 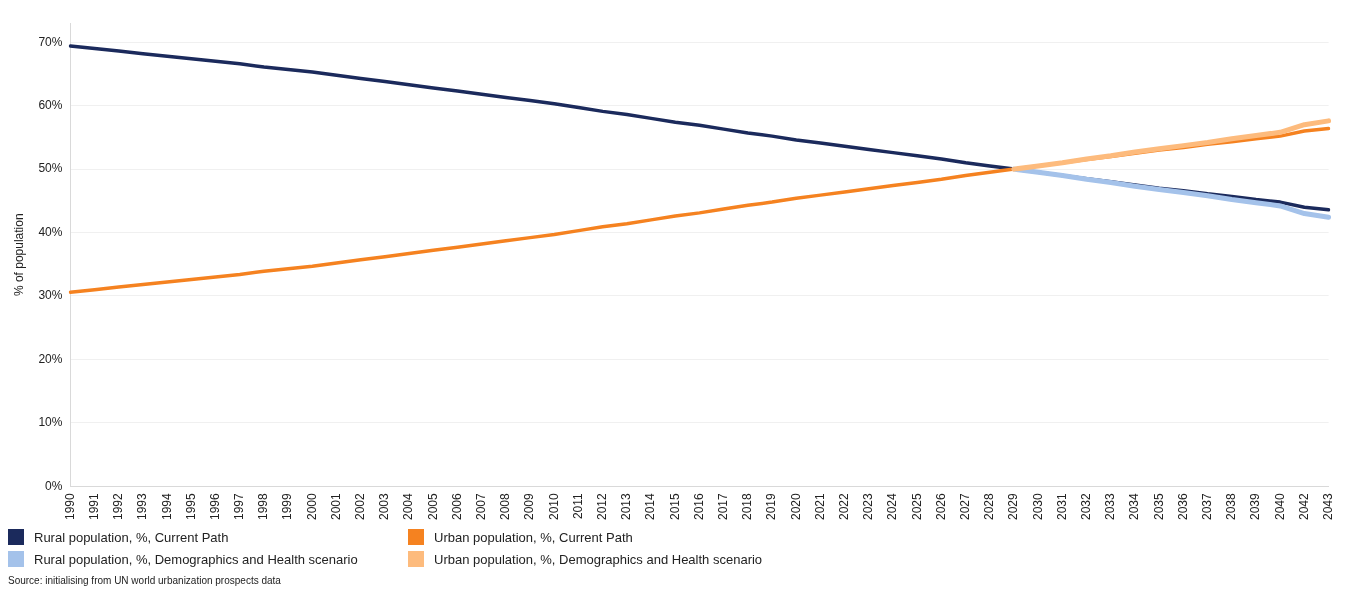 What do you see at coordinates (1110, 506) in the screenshot?
I see `x-tick-label: 2033` at bounding box center [1110, 506].